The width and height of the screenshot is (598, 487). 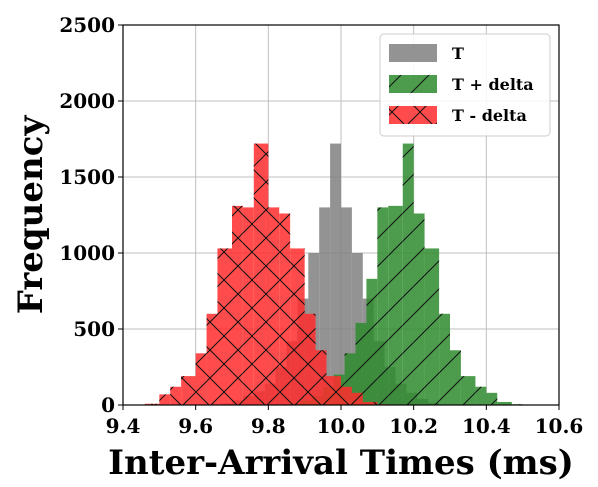 What do you see at coordinates (94, 329) in the screenshot?
I see `y-tick-label: 500` at bounding box center [94, 329].